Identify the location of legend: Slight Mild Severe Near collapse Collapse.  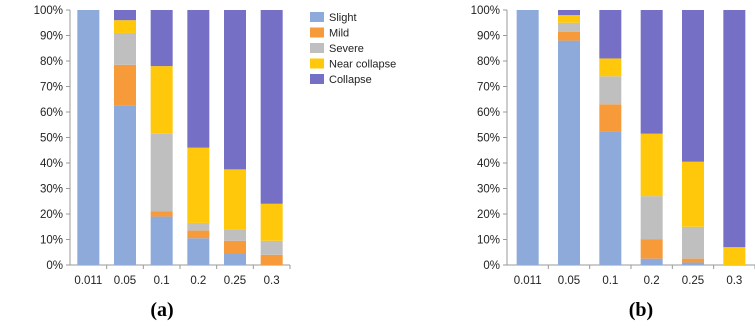
(353, 49).